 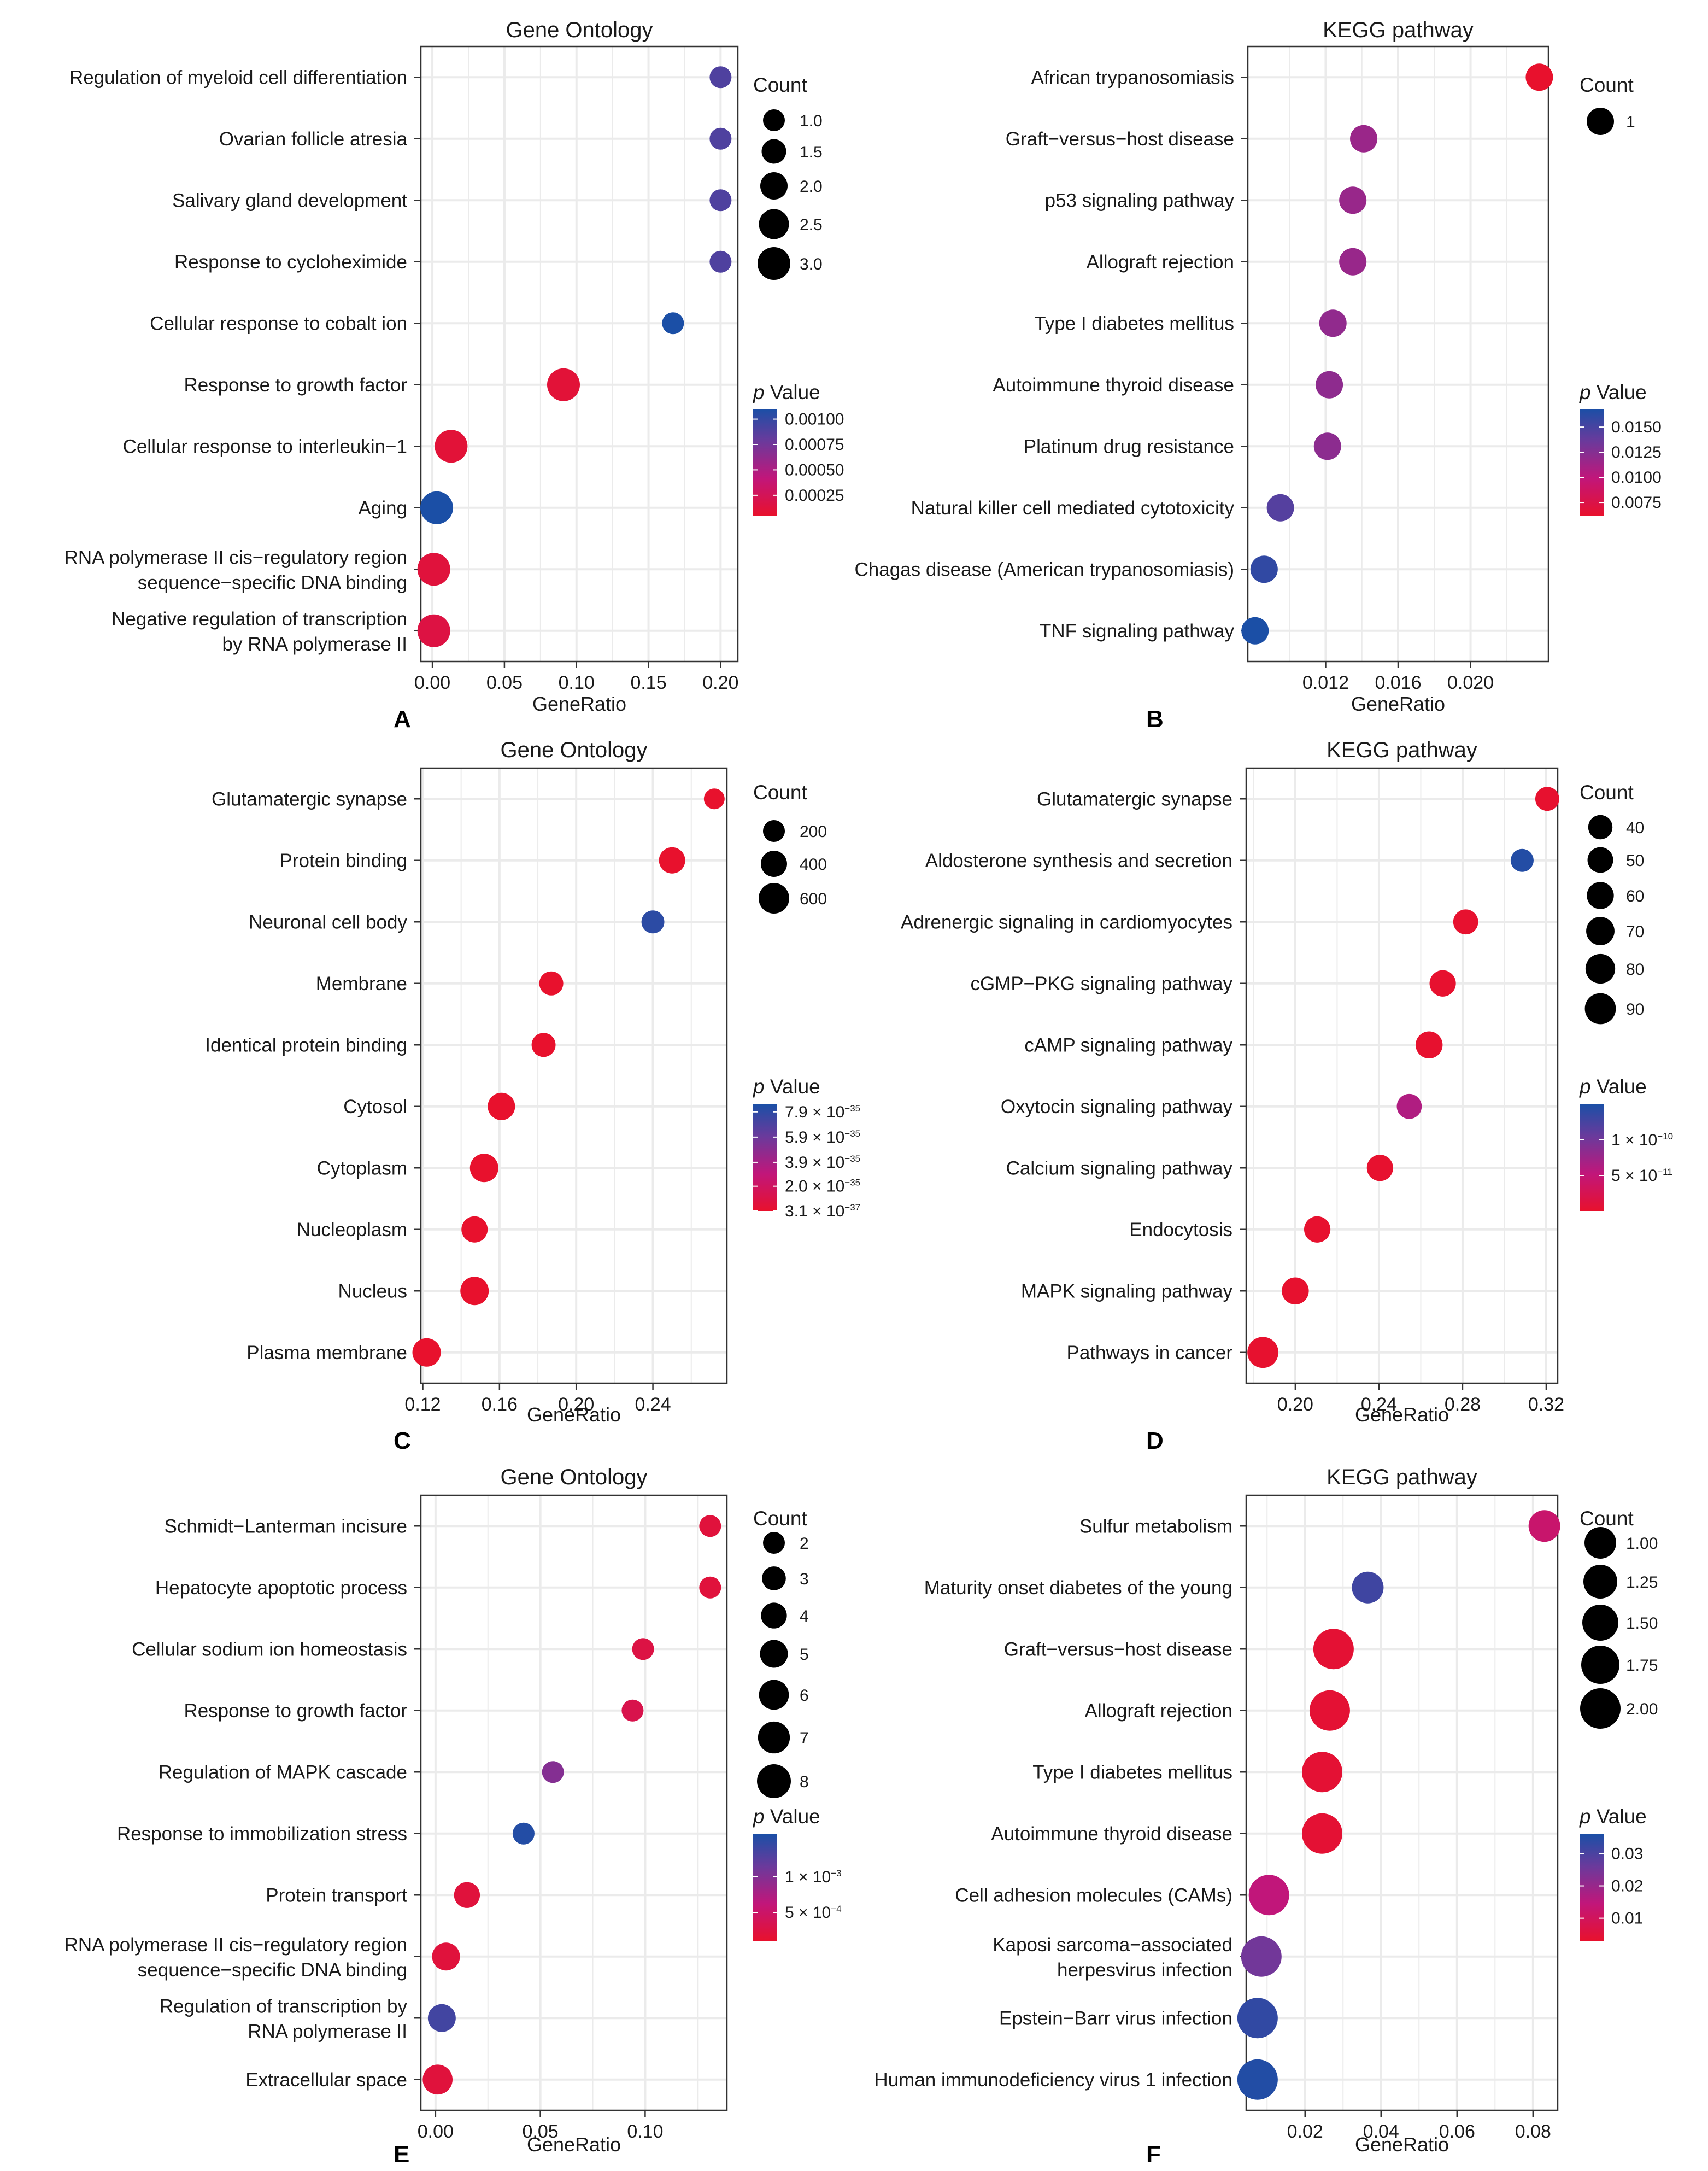 I want to click on color-legend-label: 3.1 × 10⁻³⁷, so click(x=823, y=1211).